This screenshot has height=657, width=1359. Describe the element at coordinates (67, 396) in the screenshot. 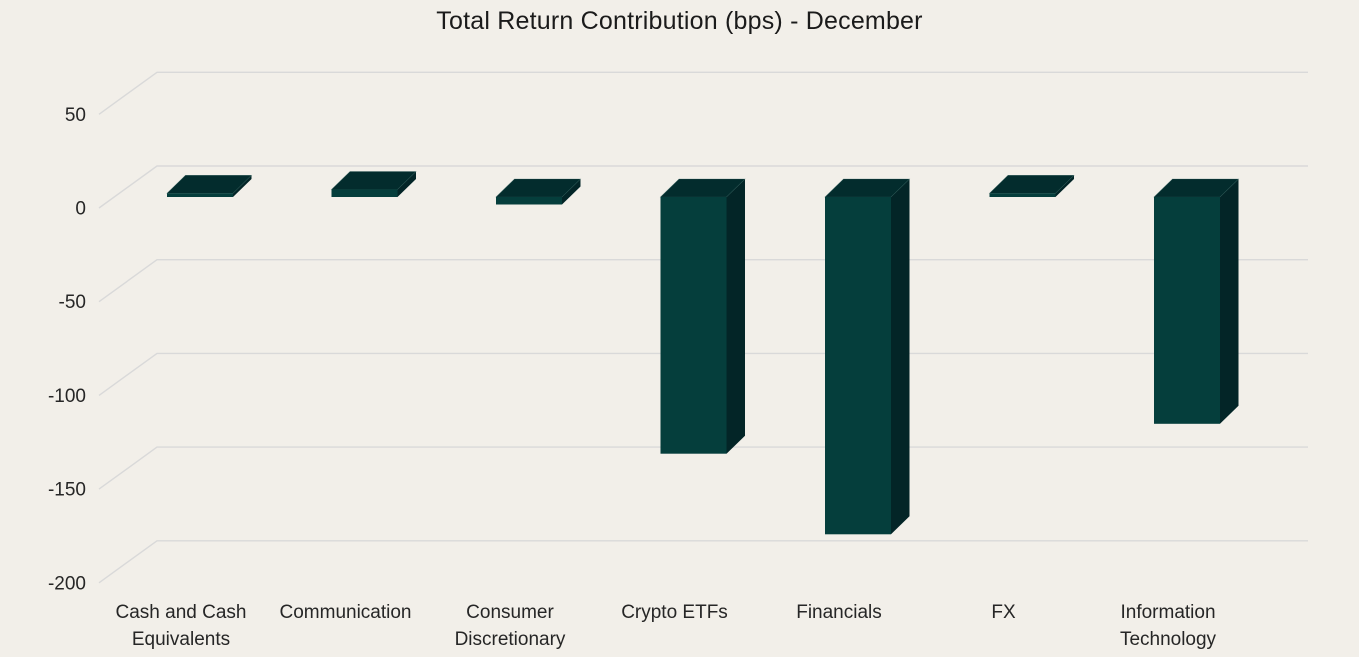

I see `ytick-label--100: -100` at that location.